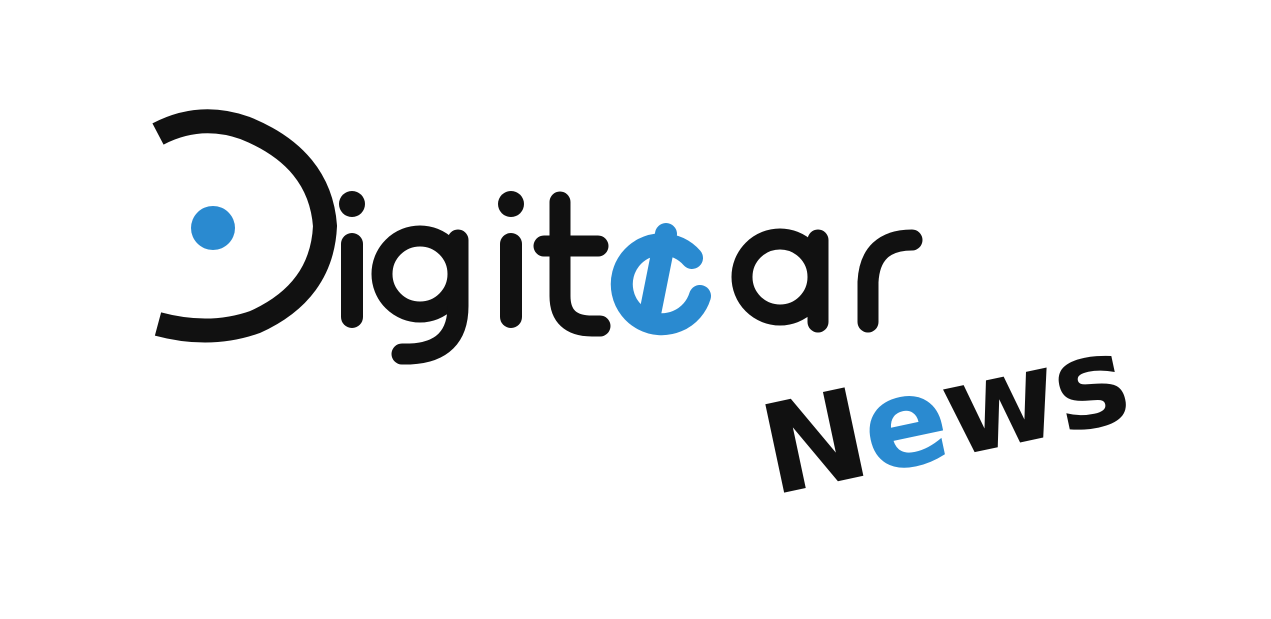 The image size is (1271, 619). I want to click on logo-letter-g, so click(420, 295).